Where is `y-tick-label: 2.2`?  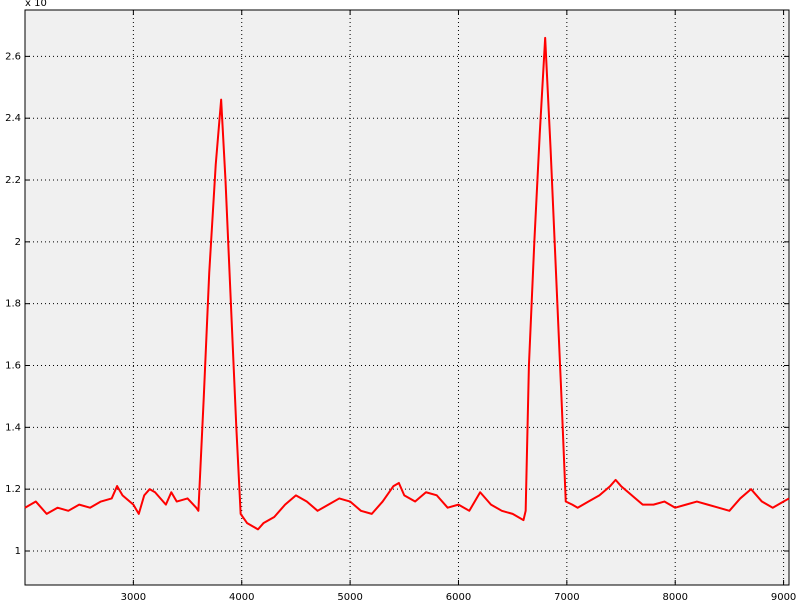
y-tick-label: 2.2 is located at coordinates (13, 180).